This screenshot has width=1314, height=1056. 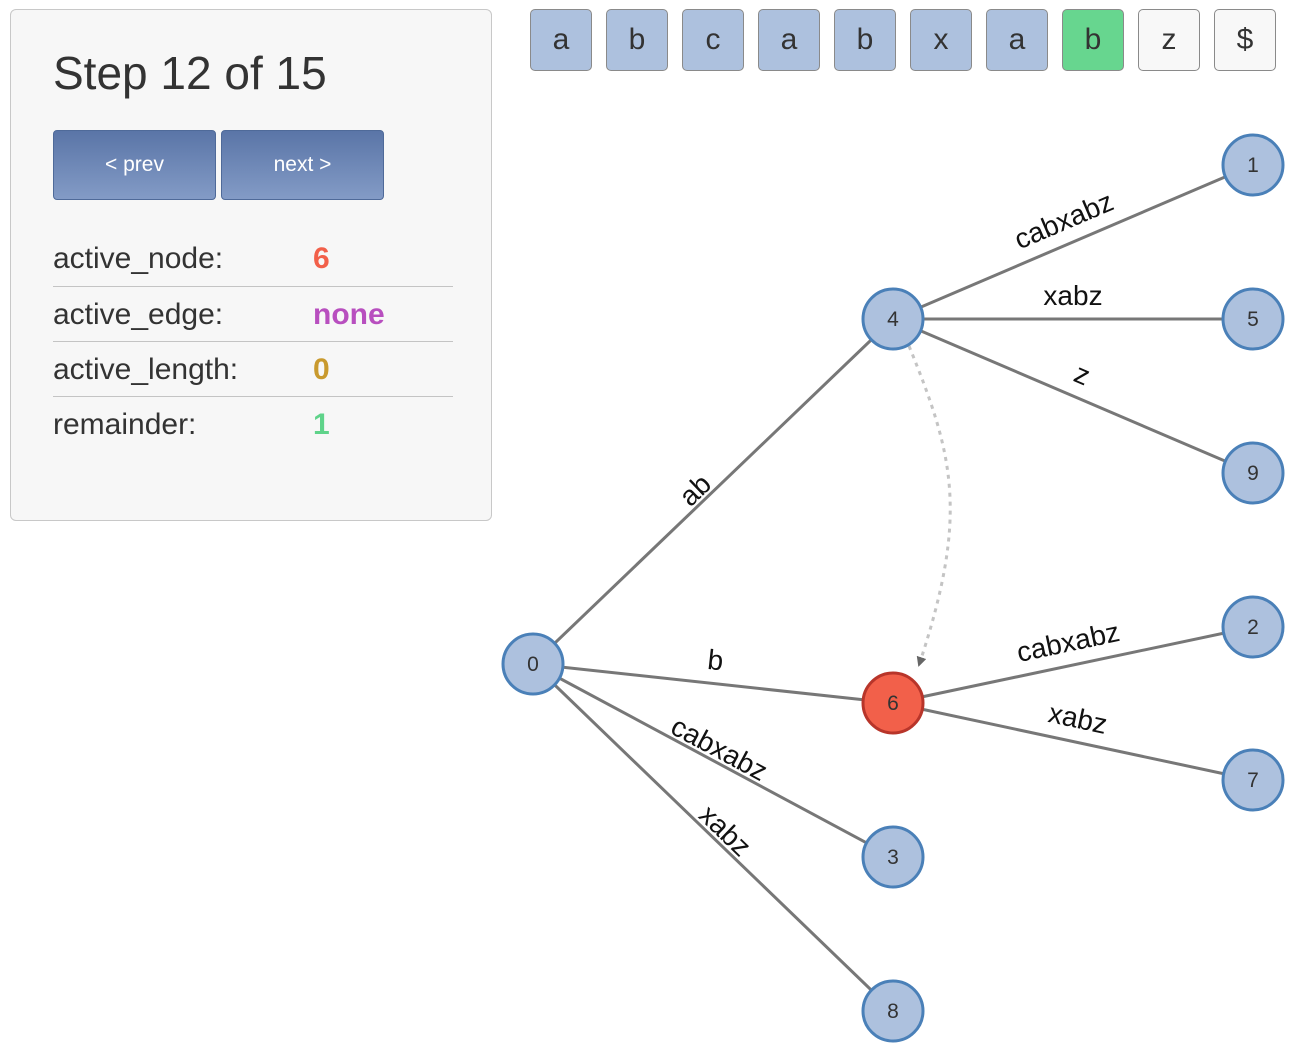 I want to click on edge-label: z, so click(x=1082, y=374).